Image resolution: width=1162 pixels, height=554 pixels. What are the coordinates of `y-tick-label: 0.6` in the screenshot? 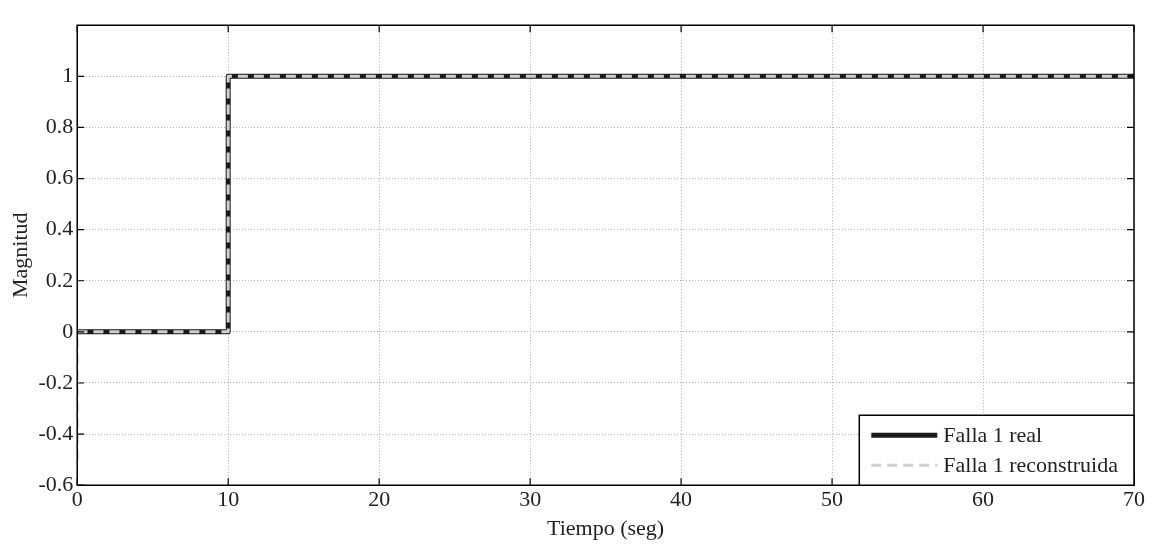 It's located at (59, 177).